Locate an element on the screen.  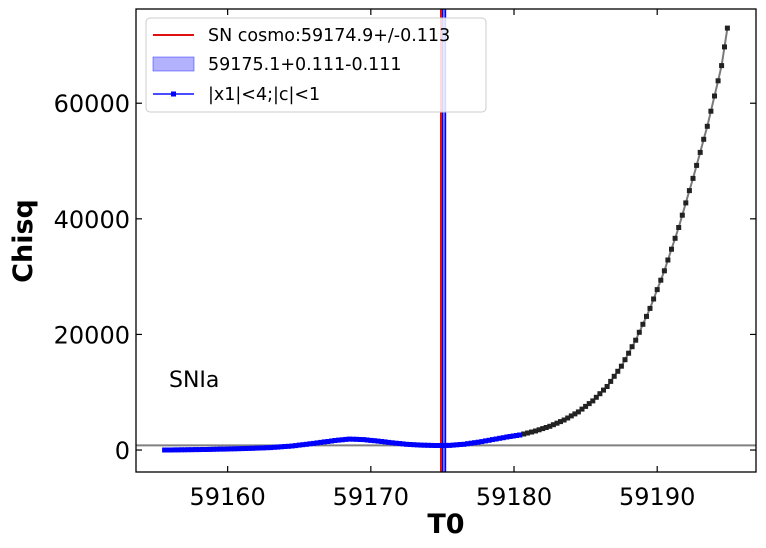
x-tick-label: 59160 is located at coordinates (227, 497).